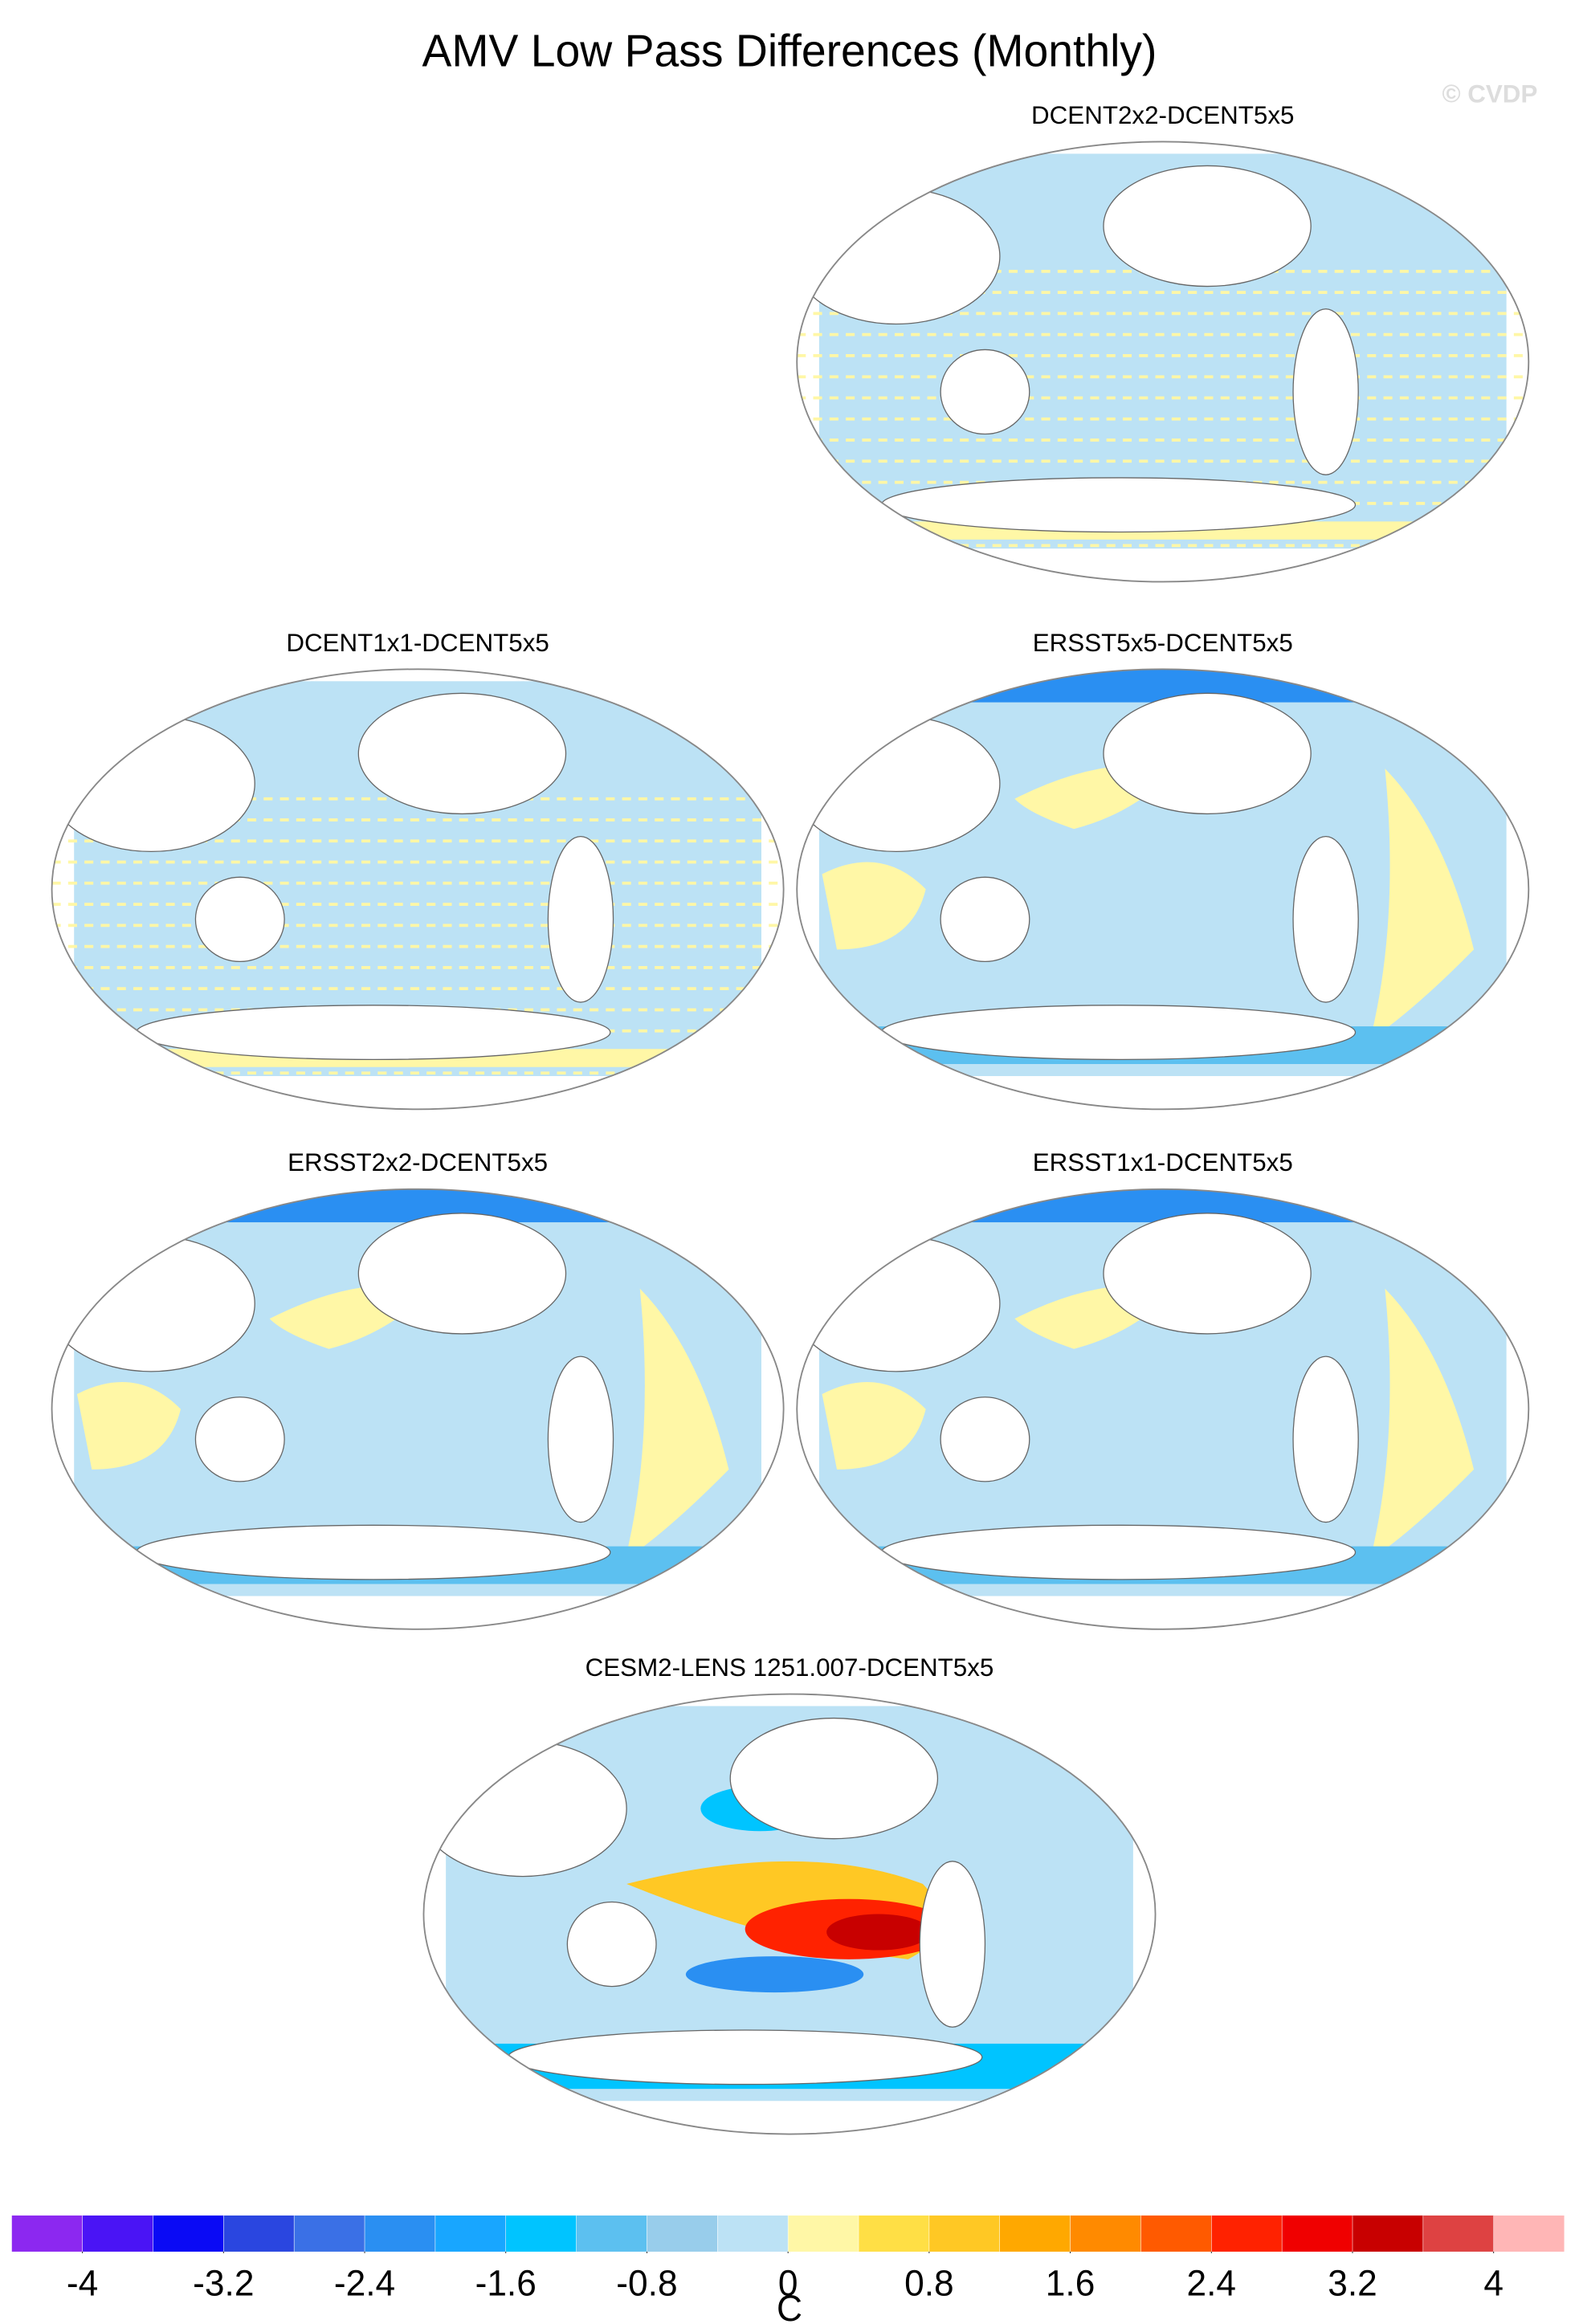  Describe the element at coordinates (506, 2284) in the screenshot. I see `x-tick-label: -1.6` at that location.